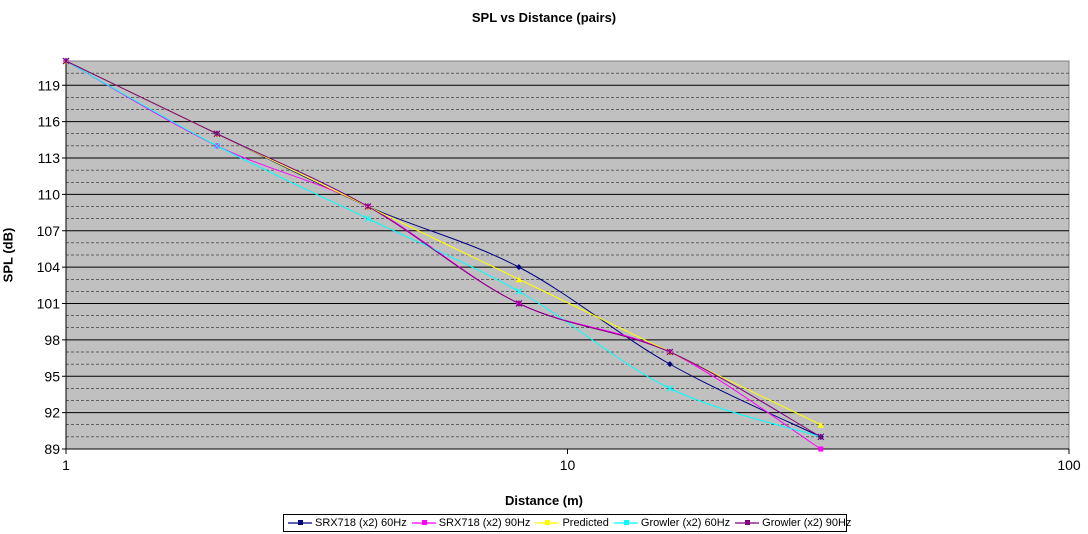 This screenshot has height=534, width=1088. What do you see at coordinates (49, 158) in the screenshot?
I see `y-tick-label: 113` at bounding box center [49, 158].